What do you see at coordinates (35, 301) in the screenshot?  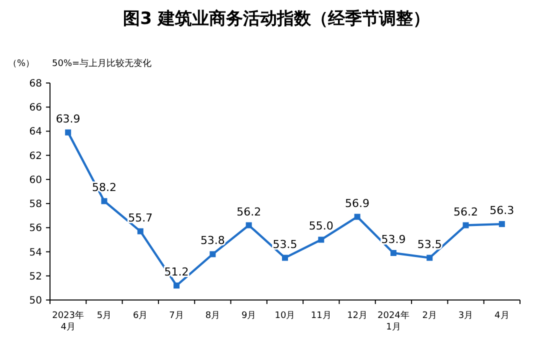 I see `y-tick-label: 50` at bounding box center [35, 301].